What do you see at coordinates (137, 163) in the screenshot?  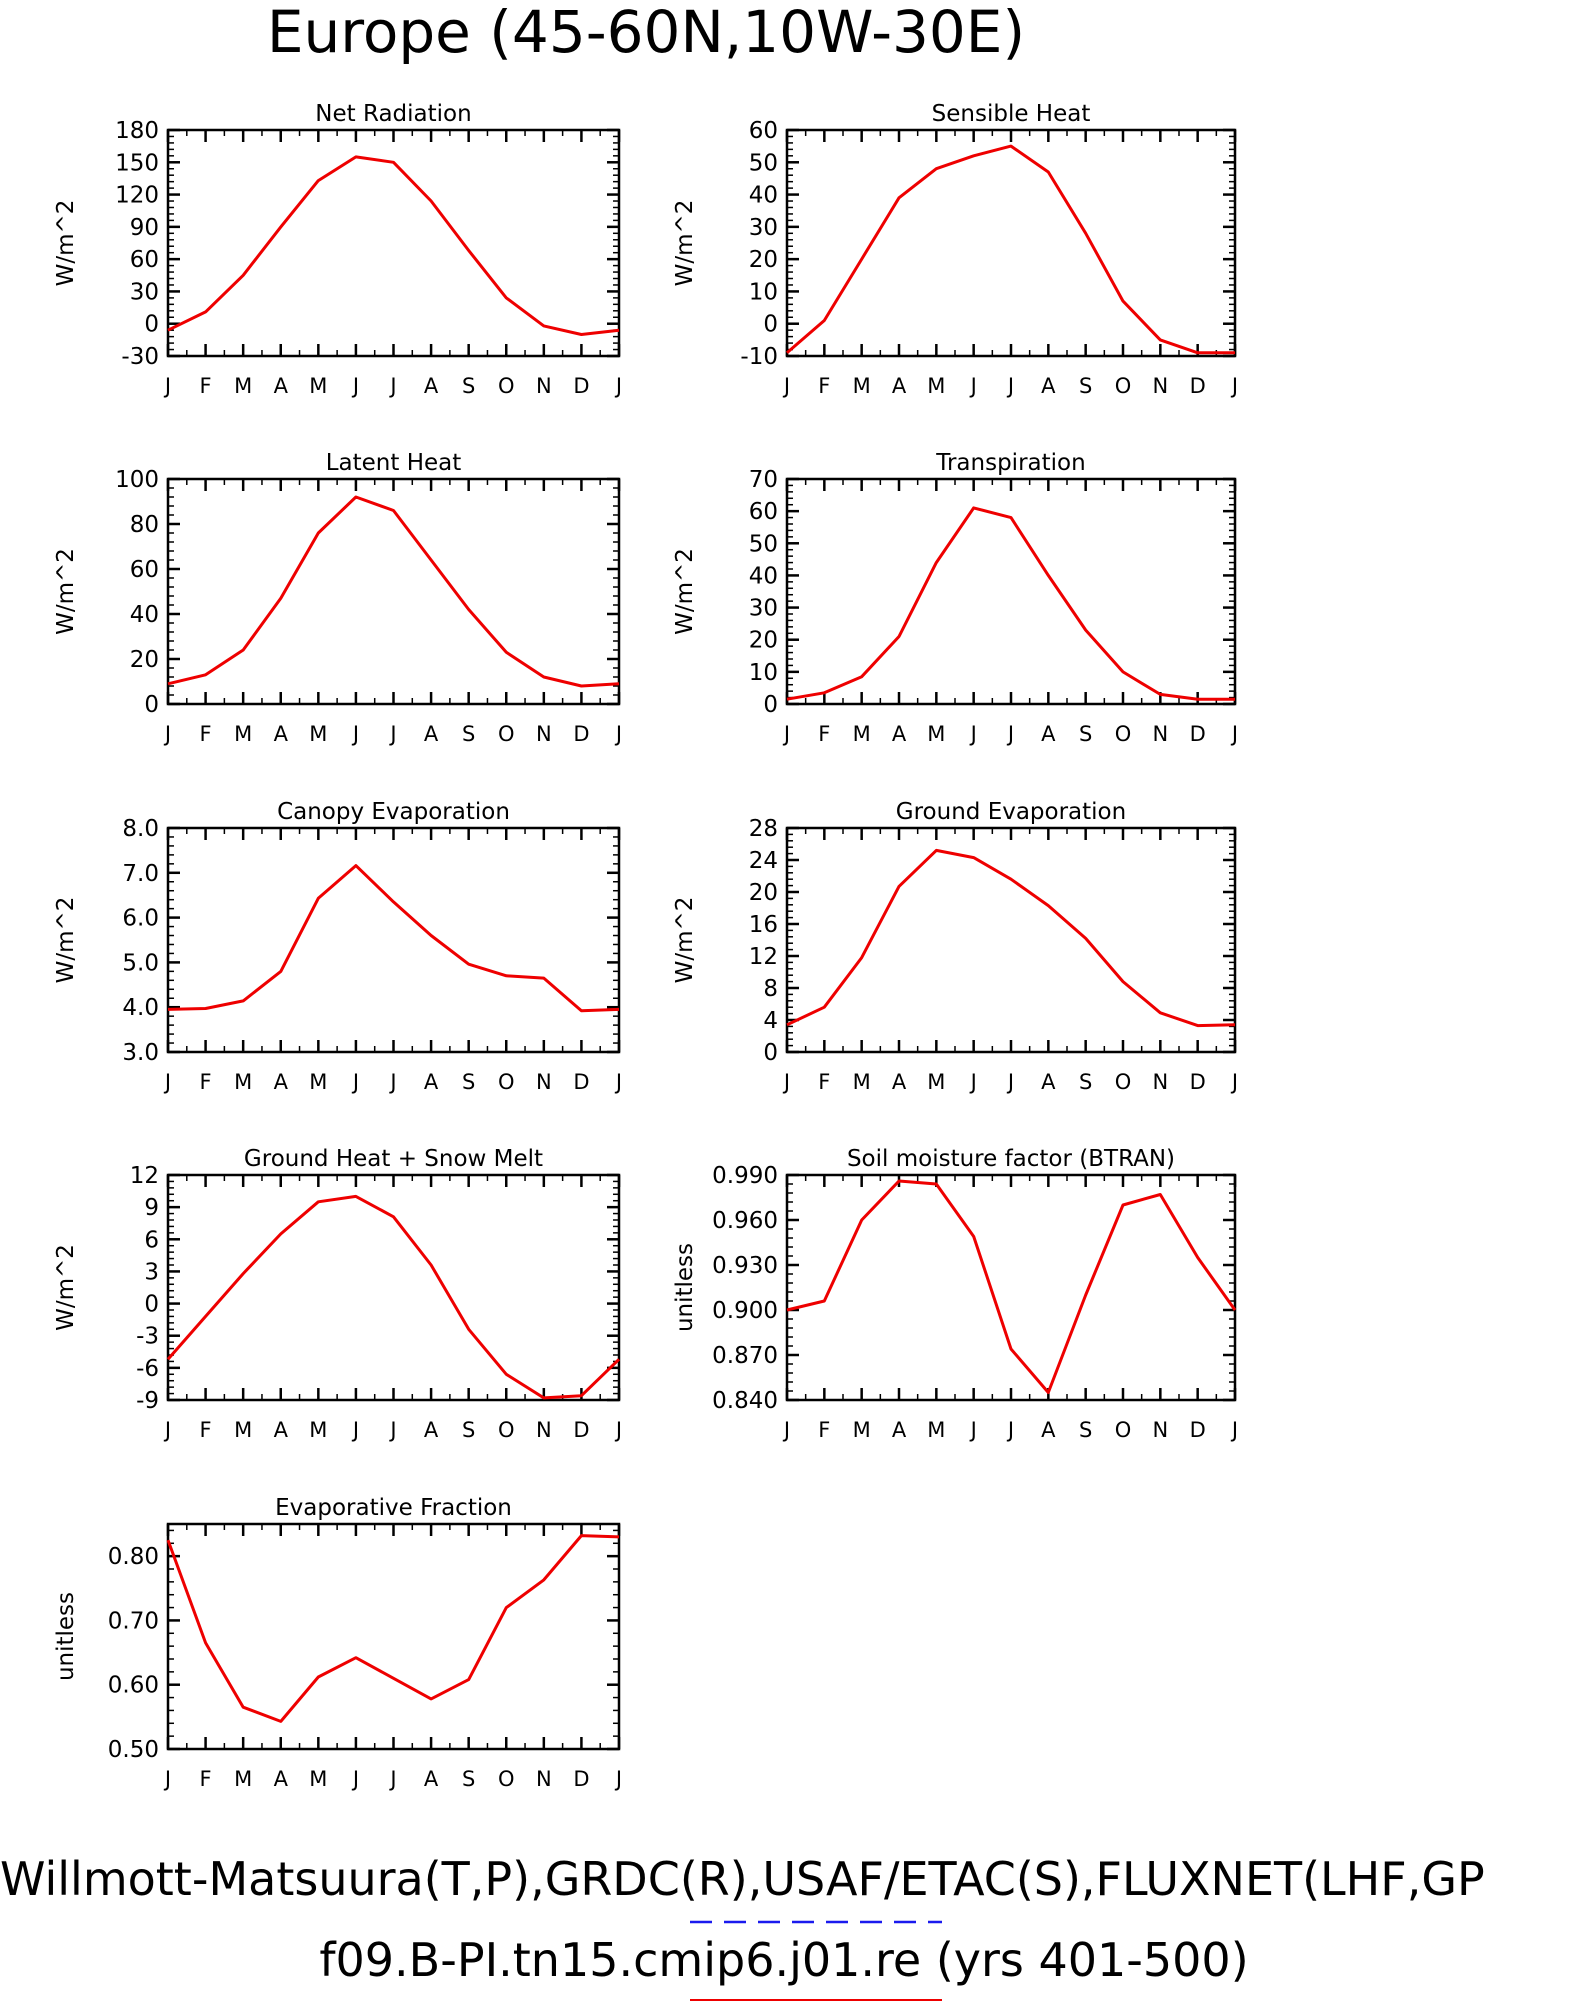 I see `y-tick-label: 150` at bounding box center [137, 163].